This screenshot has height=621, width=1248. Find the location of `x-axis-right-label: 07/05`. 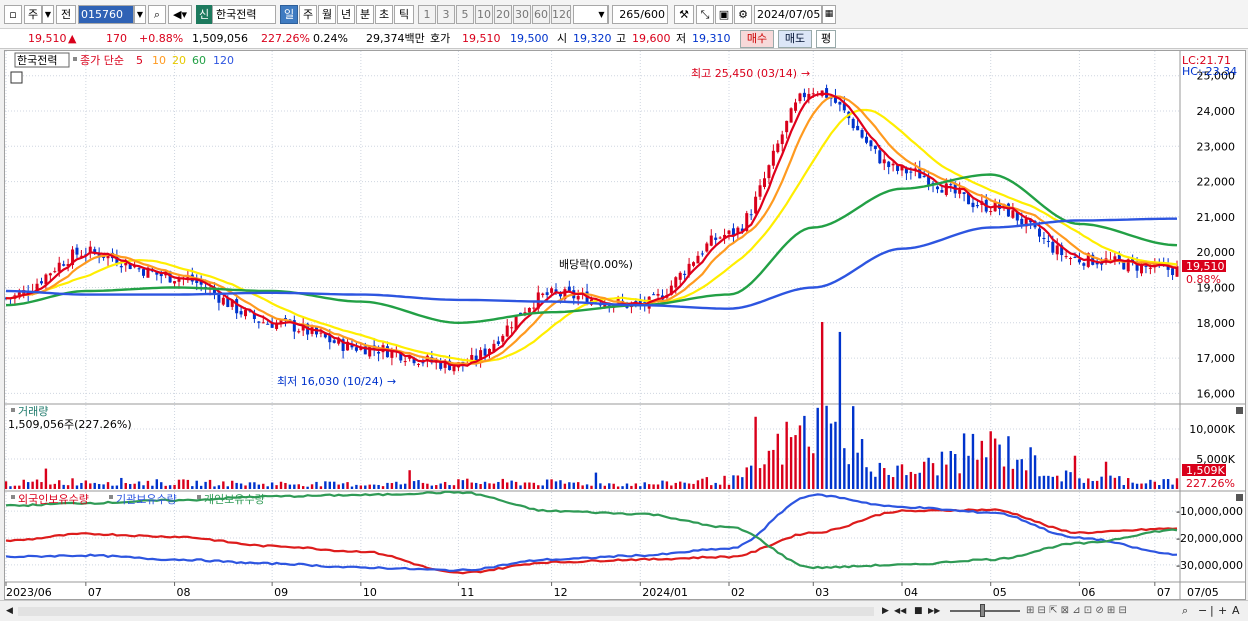

x-axis-right-label: 07/05 is located at coordinates (1203, 592).